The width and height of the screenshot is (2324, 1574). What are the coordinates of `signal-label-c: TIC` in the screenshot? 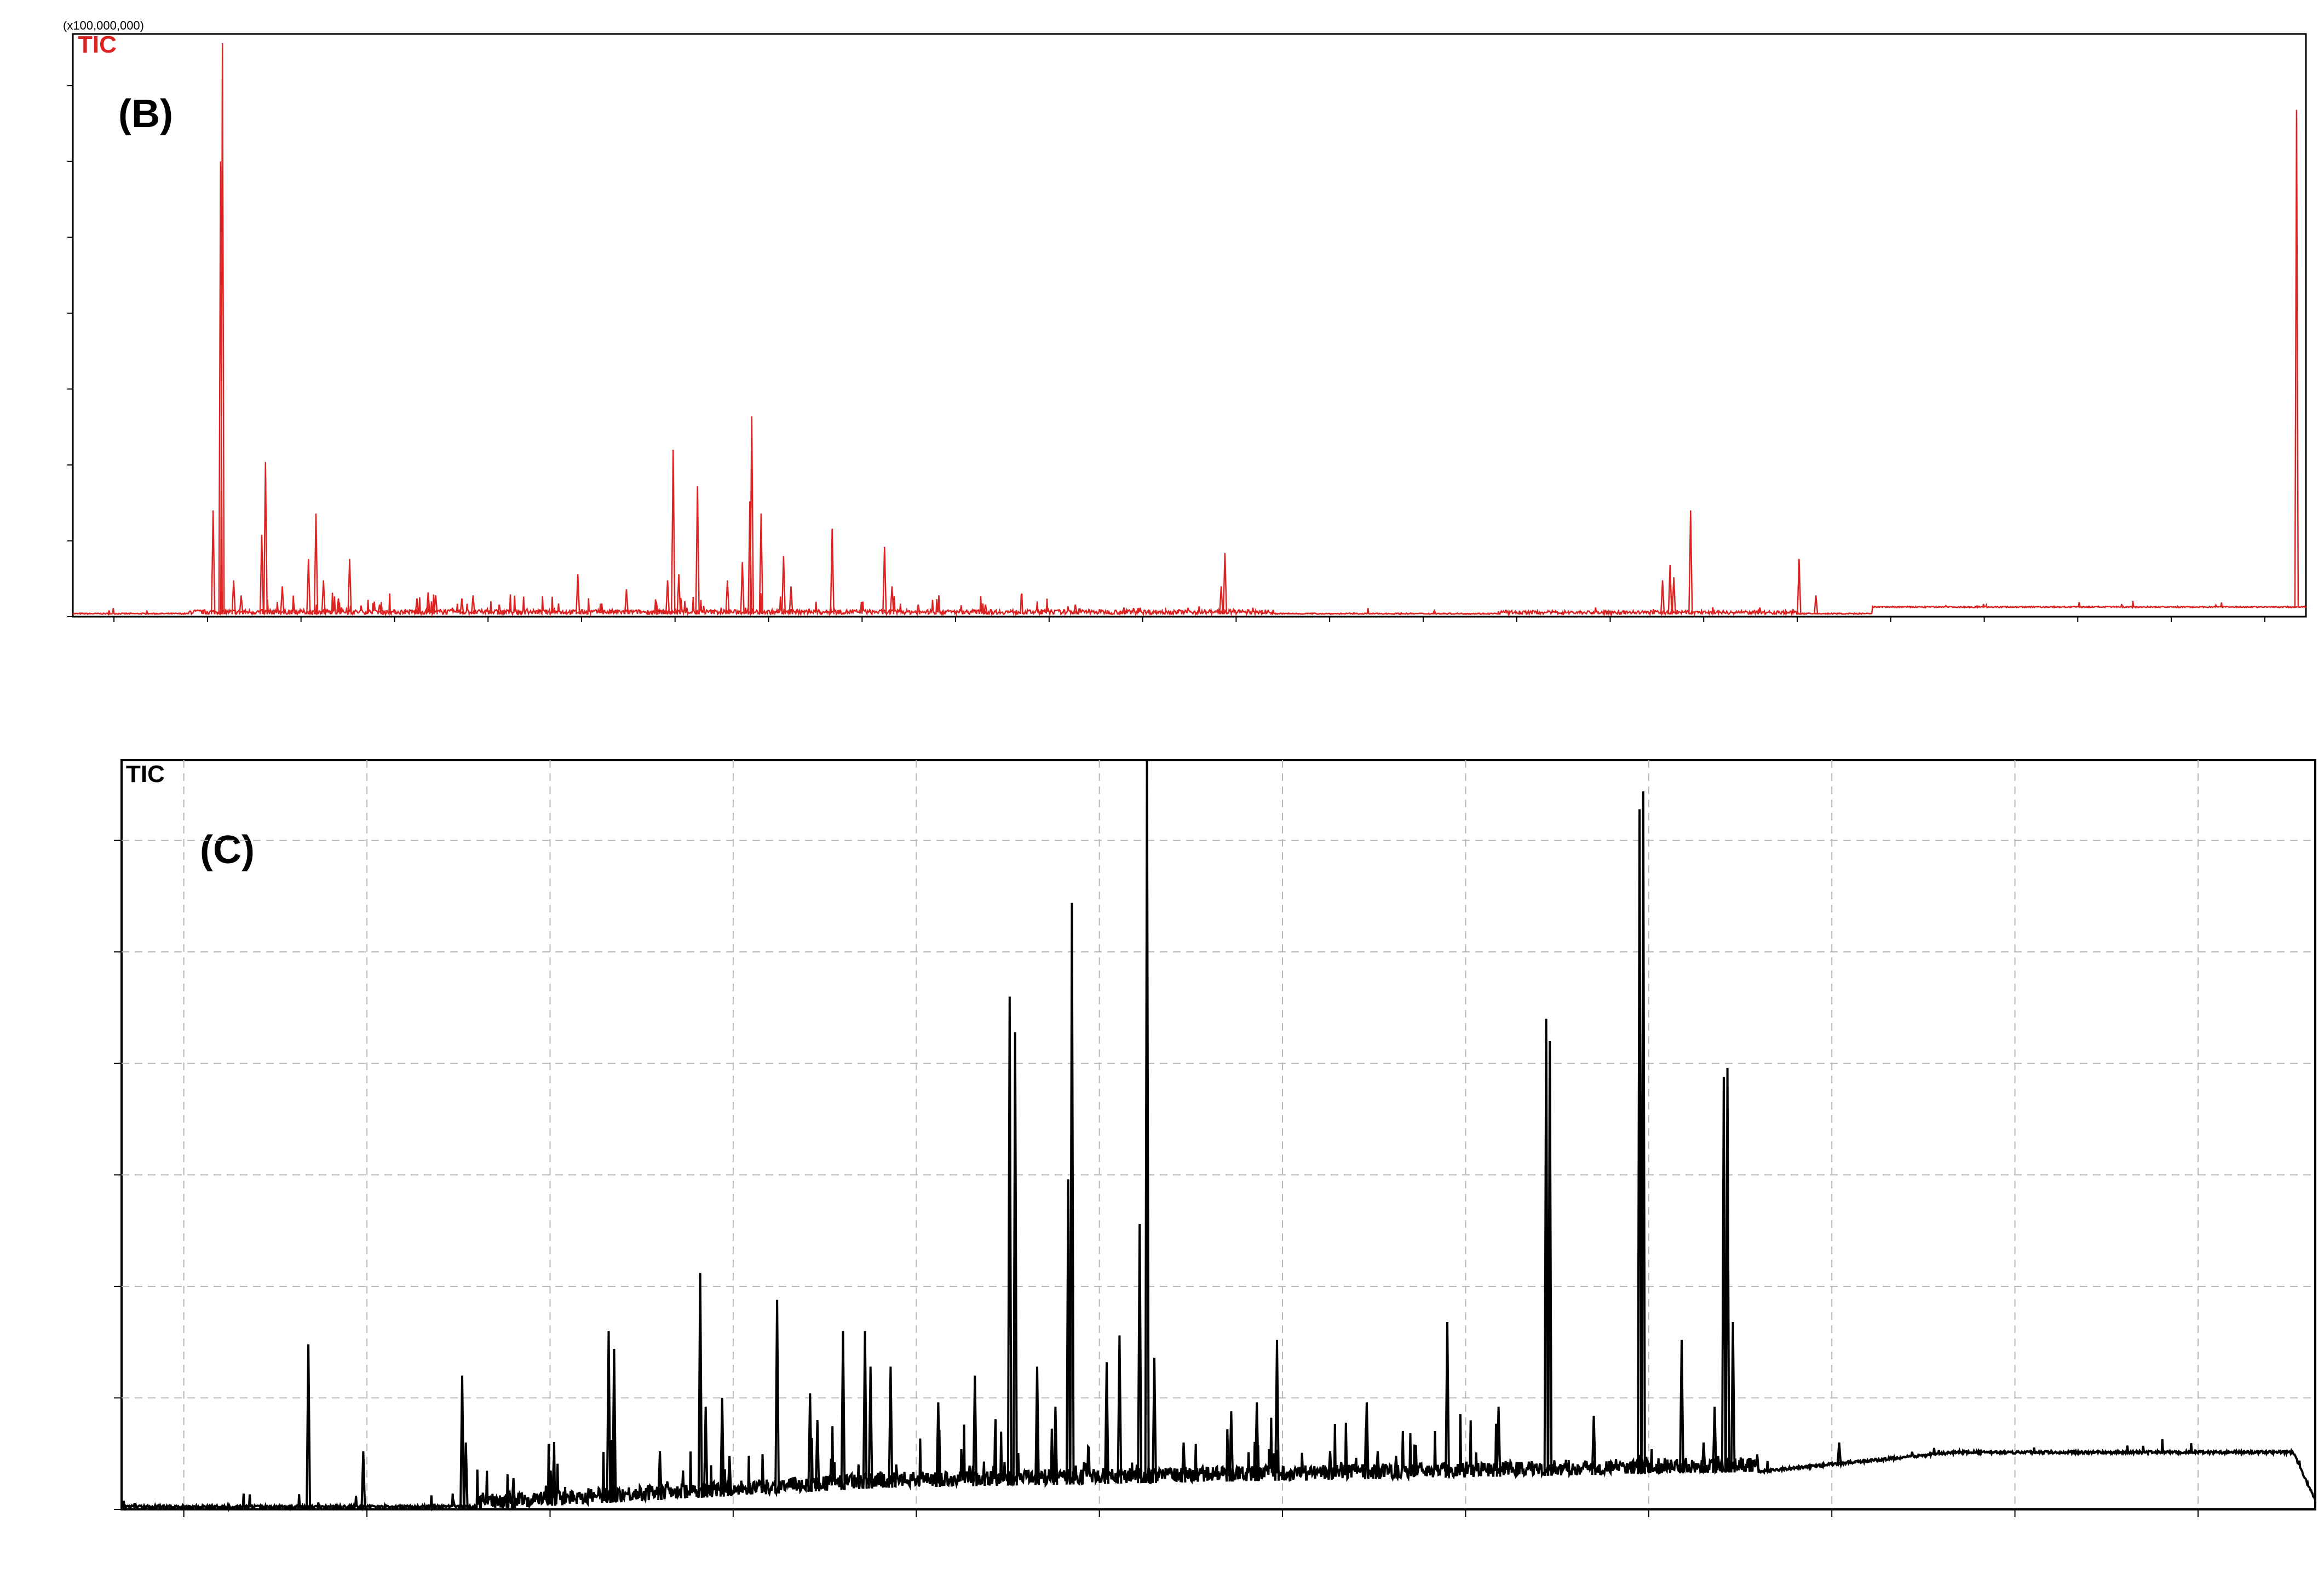 It's located at (145, 775).